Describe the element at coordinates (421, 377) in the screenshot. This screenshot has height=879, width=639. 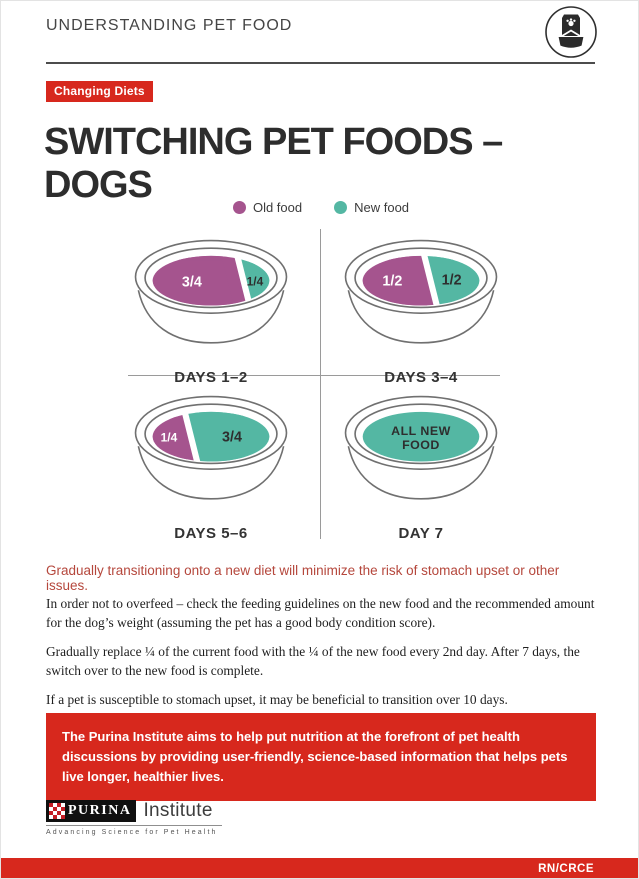
I see `bowl-label: DAYS 3–4` at that location.